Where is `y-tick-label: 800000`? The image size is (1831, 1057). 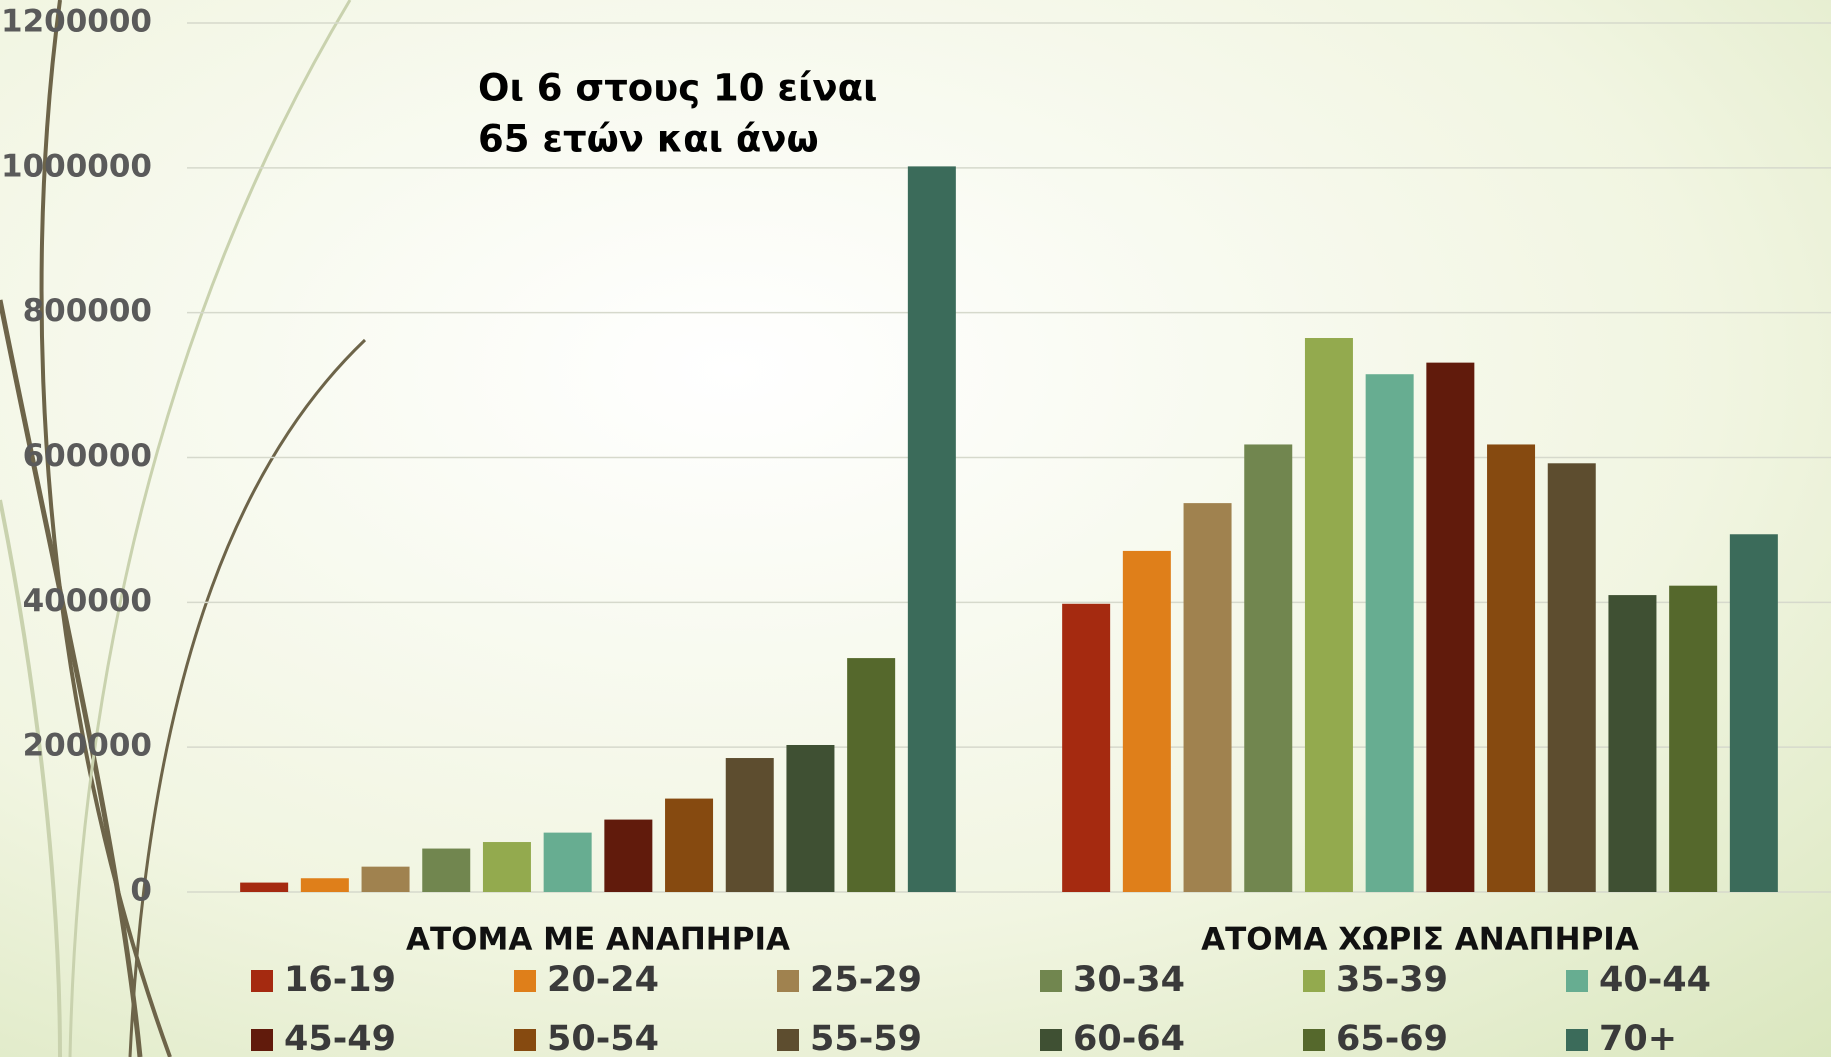 y-tick-label: 800000 is located at coordinates (87, 311).